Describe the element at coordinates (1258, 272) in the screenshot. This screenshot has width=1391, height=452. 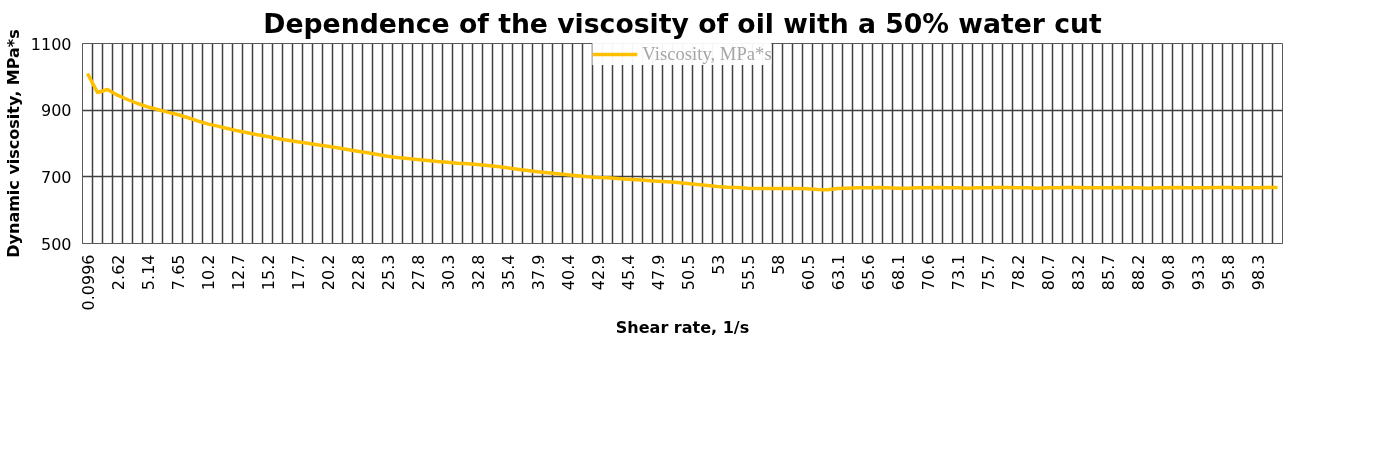
I see `x-tick-label: 98.3` at that location.